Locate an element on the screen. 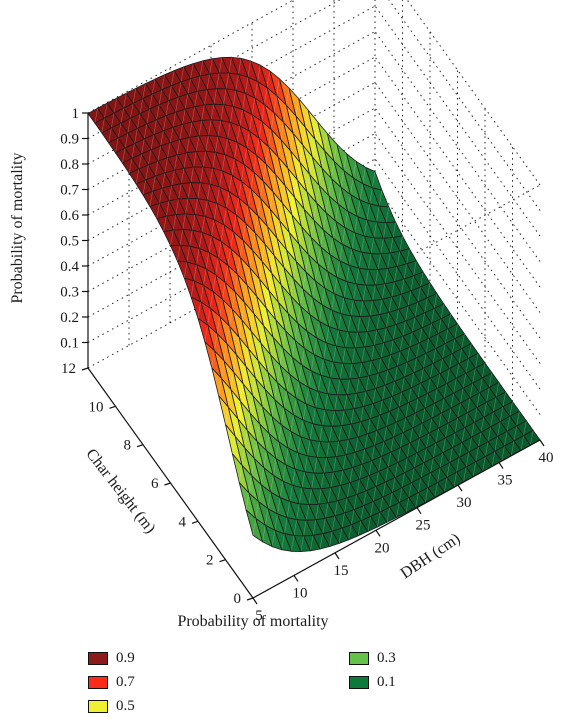  legend-label: 0.3 is located at coordinates (386, 657).